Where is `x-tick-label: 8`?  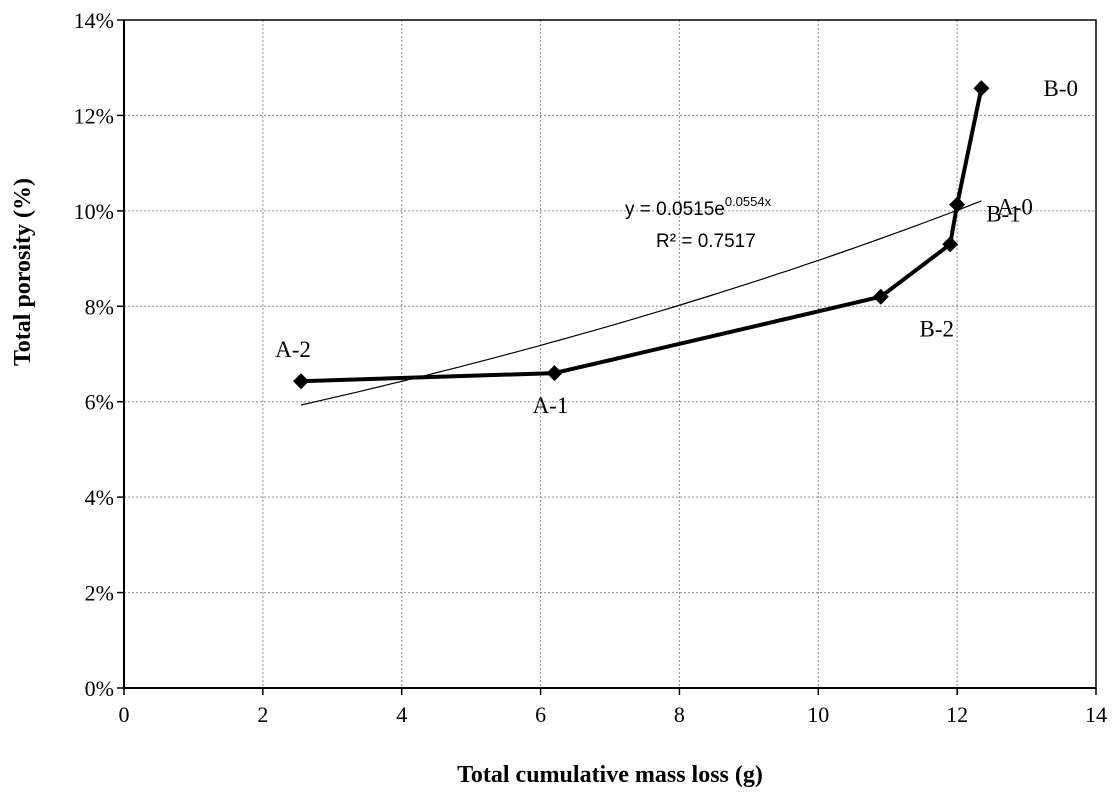 x-tick-label: 8 is located at coordinates (679, 714).